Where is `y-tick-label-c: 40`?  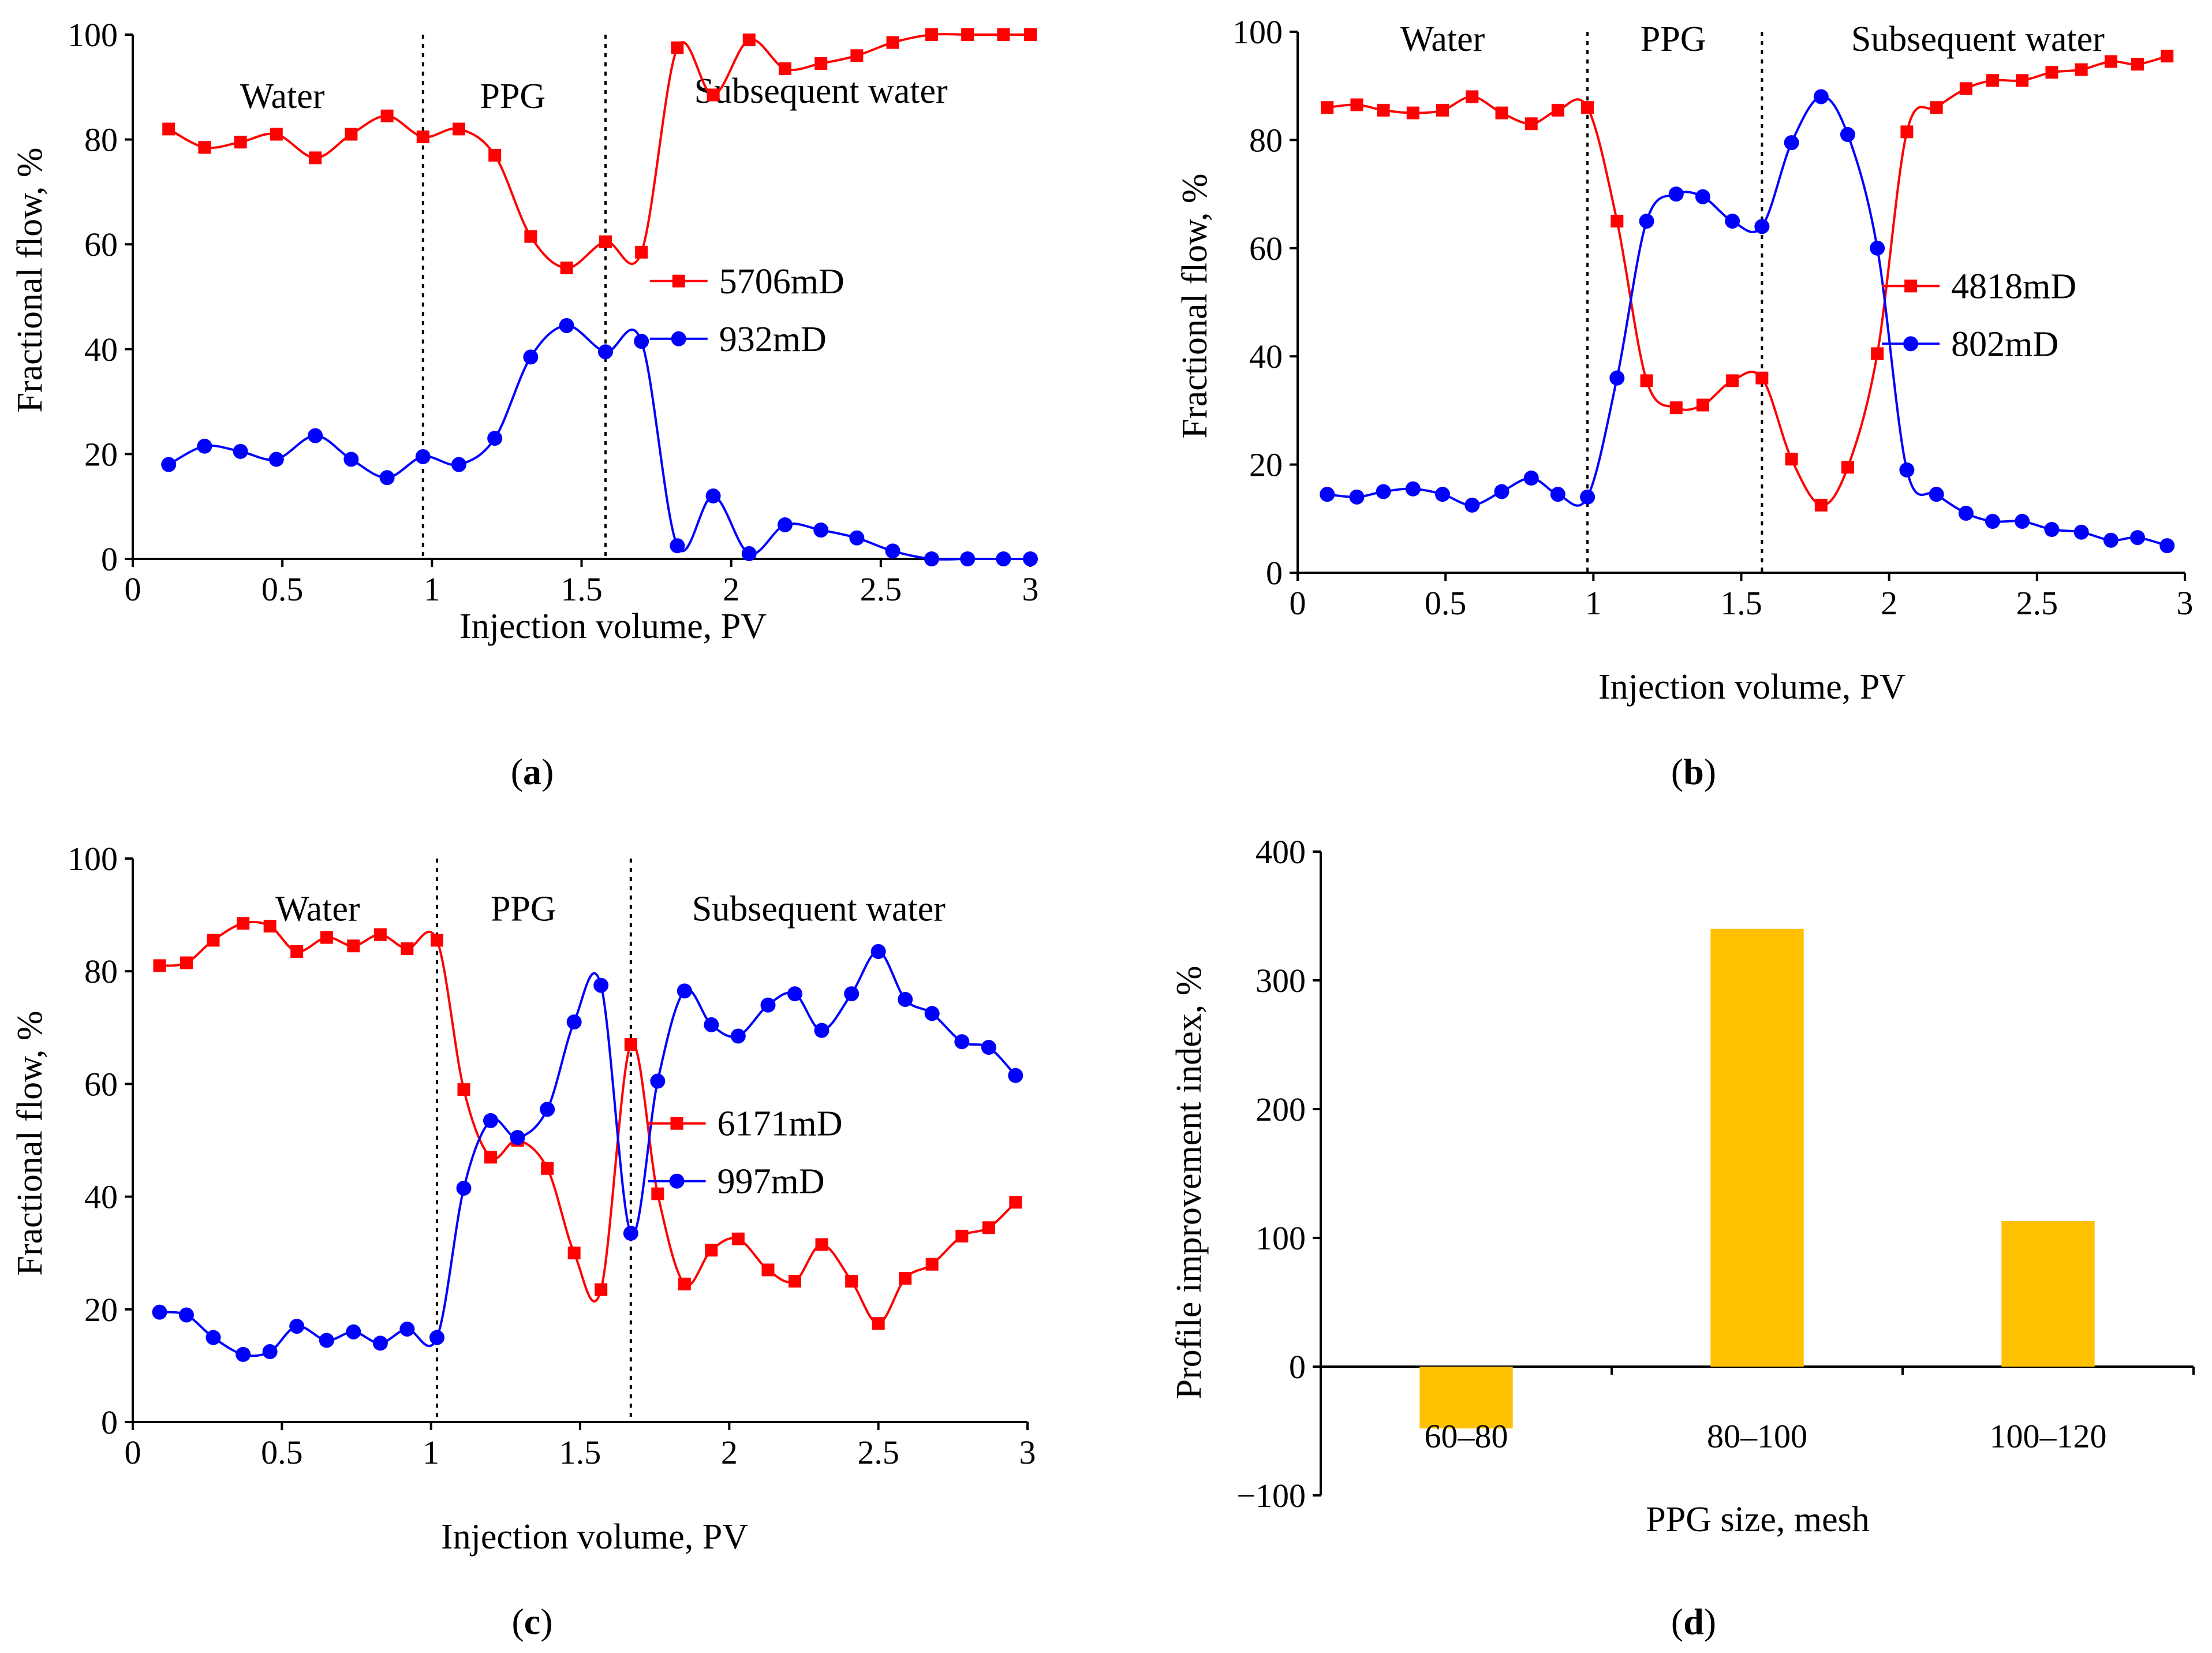
y-tick-label-c: 40 is located at coordinates (101, 1197).